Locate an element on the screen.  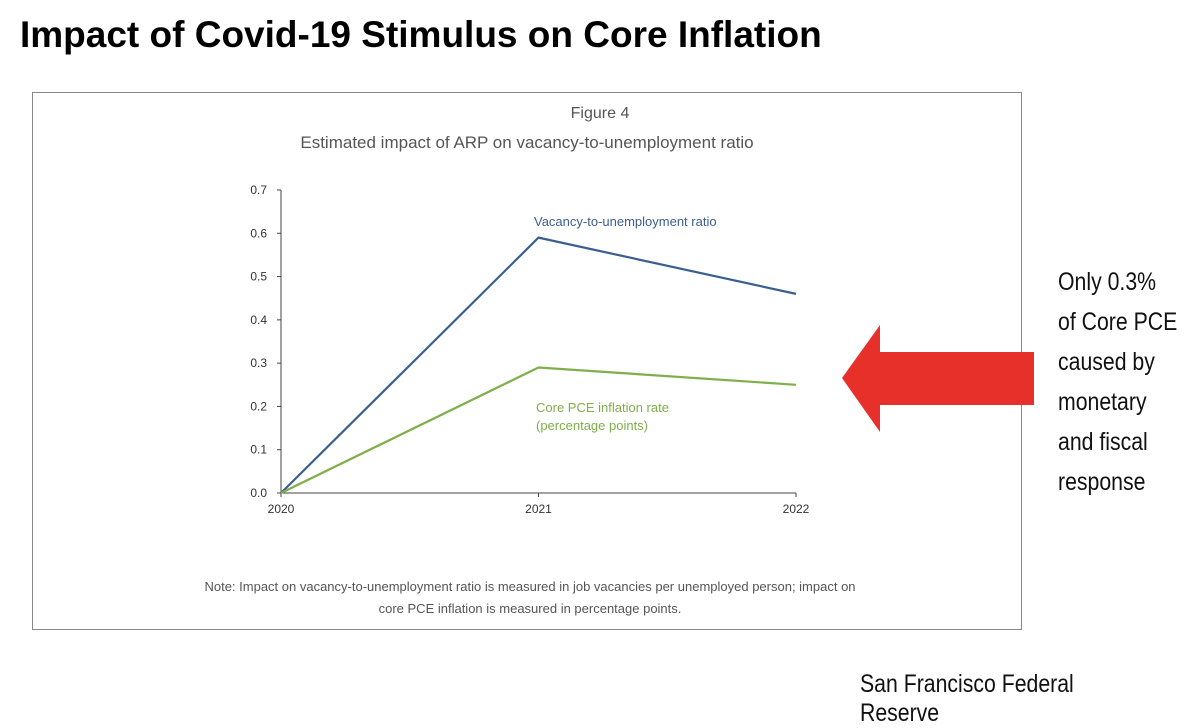
y-tick-label: 0.6 is located at coordinates (258, 233).